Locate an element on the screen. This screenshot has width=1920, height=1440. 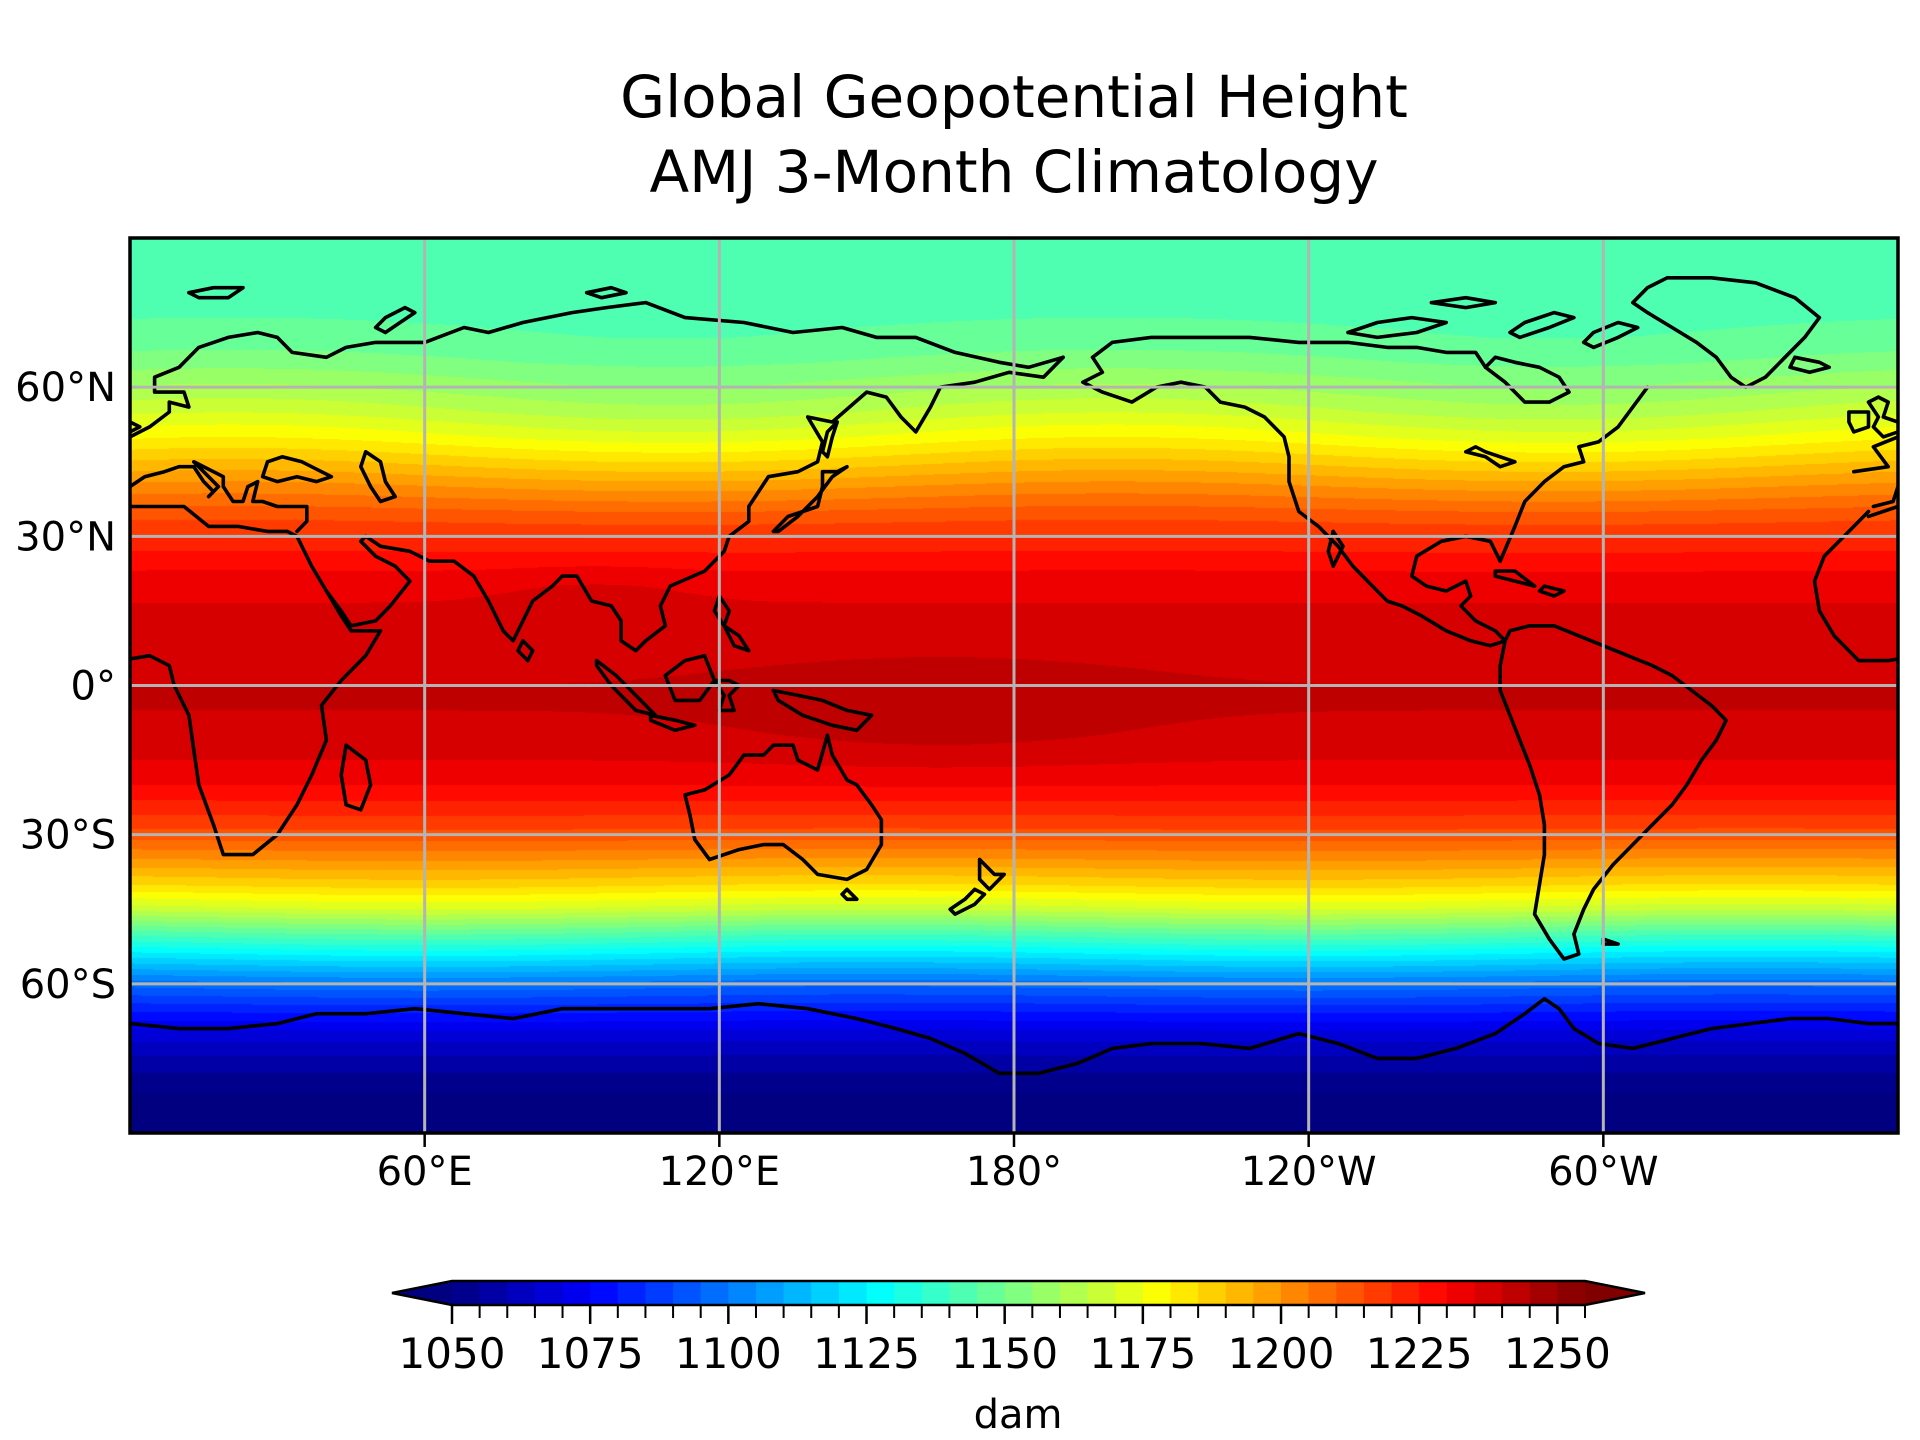
colorbar-arrow-right is located at coordinates (1615, 1293).